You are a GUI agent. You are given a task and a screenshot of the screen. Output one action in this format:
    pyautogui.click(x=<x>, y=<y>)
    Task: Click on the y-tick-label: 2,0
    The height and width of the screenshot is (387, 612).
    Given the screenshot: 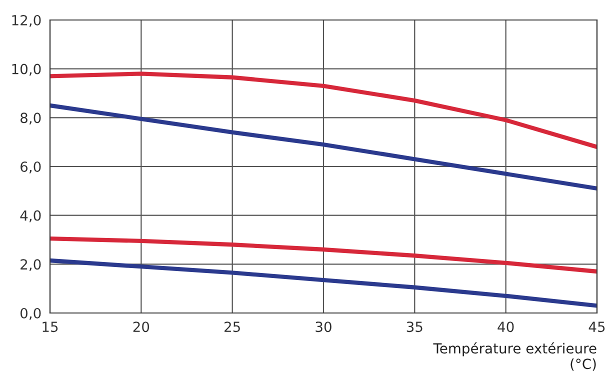 What is the action you would take?
    pyautogui.click(x=30, y=265)
    